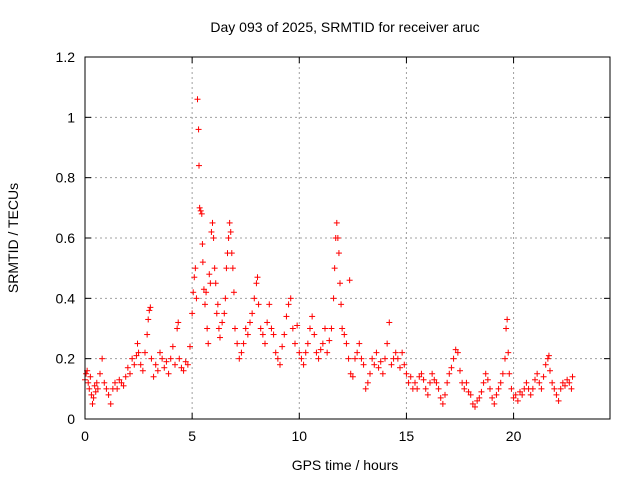 The image size is (640, 485). What do you see at coordinates (66, 359) in the screenshot?
I see `y-tick-label: 0.2` at bounding box center [66, 359].